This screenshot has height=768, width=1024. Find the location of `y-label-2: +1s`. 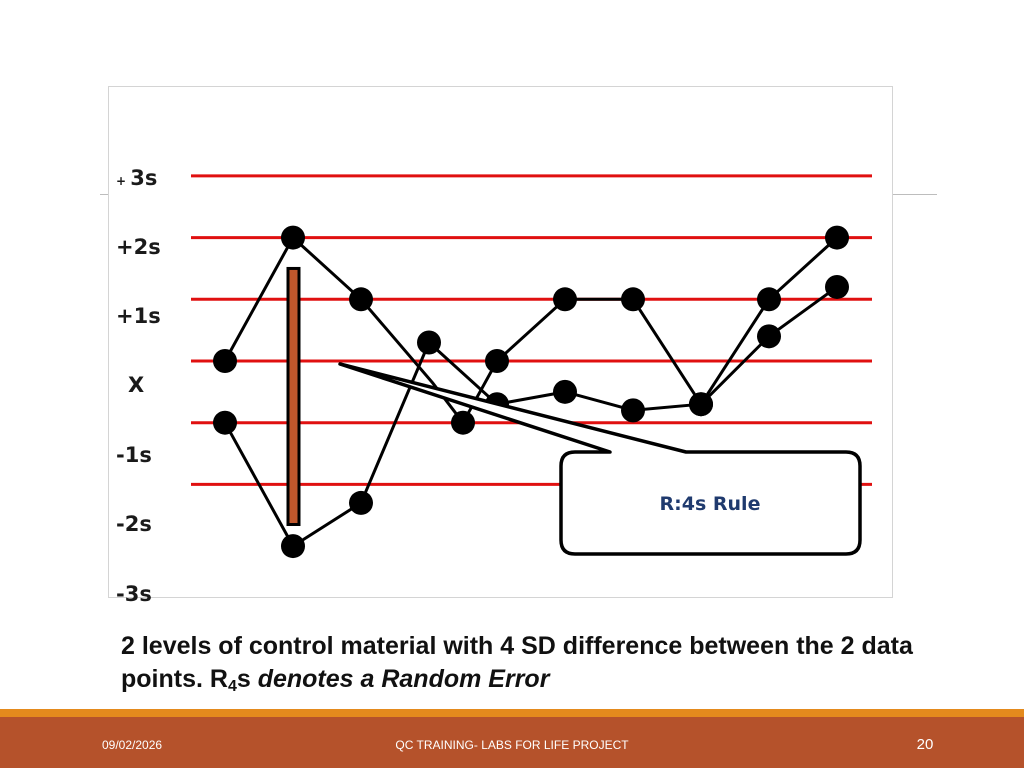

y-label-2: +1s is located at coordinates (138, 316).